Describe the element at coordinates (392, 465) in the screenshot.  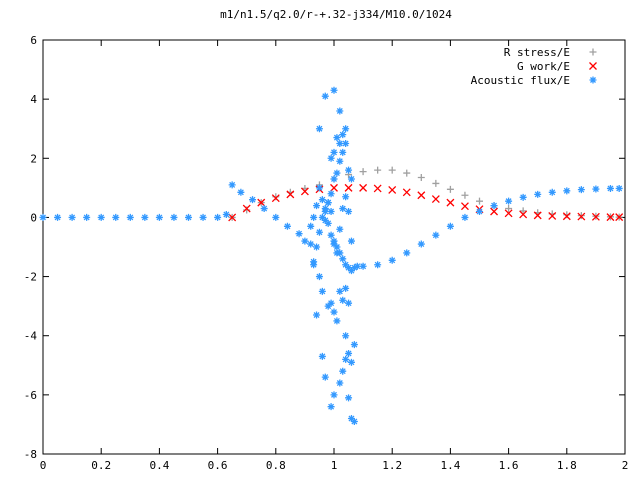
I see `x-tick-label: 1.2` at that location.